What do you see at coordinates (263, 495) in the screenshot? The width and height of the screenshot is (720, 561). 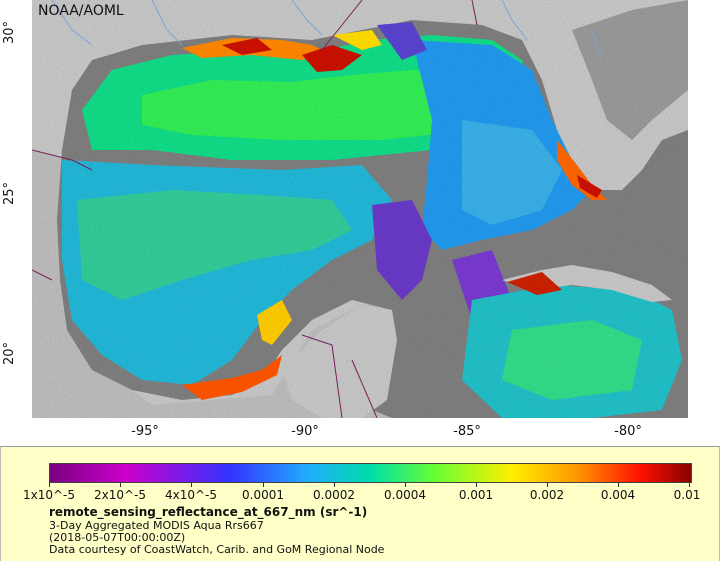 I see `colorbar-tick-label: 0.0001` at bounding box center [263, 495].